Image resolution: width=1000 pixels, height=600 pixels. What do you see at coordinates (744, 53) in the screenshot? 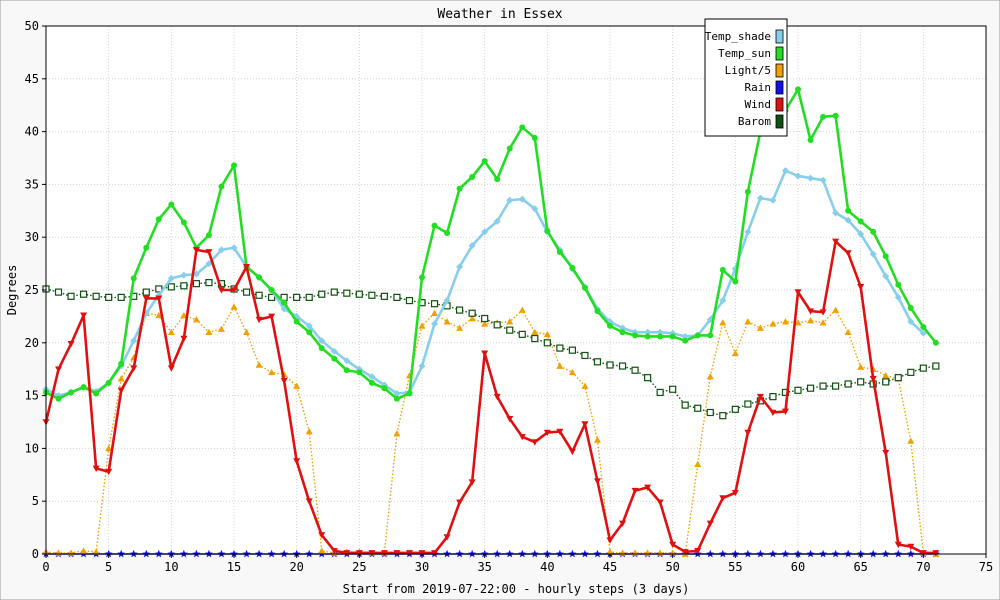
I see `legend-label-temp-sun: Temp_sun` at bounding box center [744, 53].